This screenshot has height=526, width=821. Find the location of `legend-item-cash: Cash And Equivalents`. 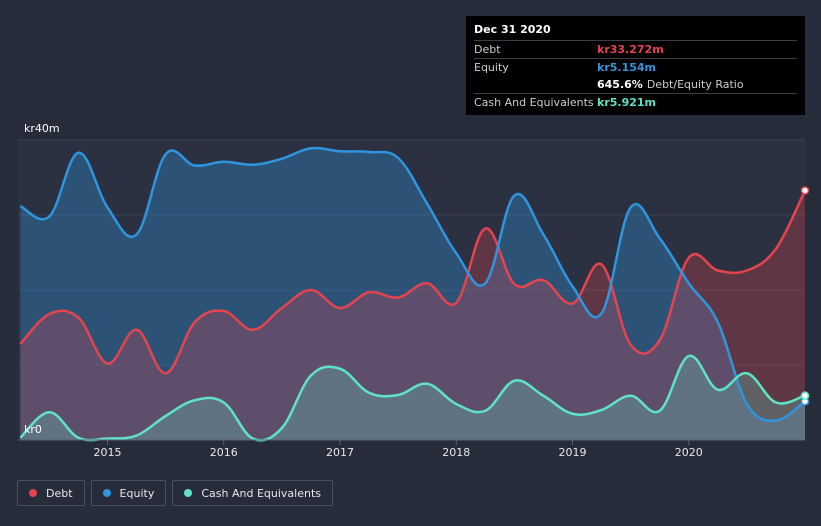

legend-item-cash: Cash And Equivalents is located at coordinates (252, 493).